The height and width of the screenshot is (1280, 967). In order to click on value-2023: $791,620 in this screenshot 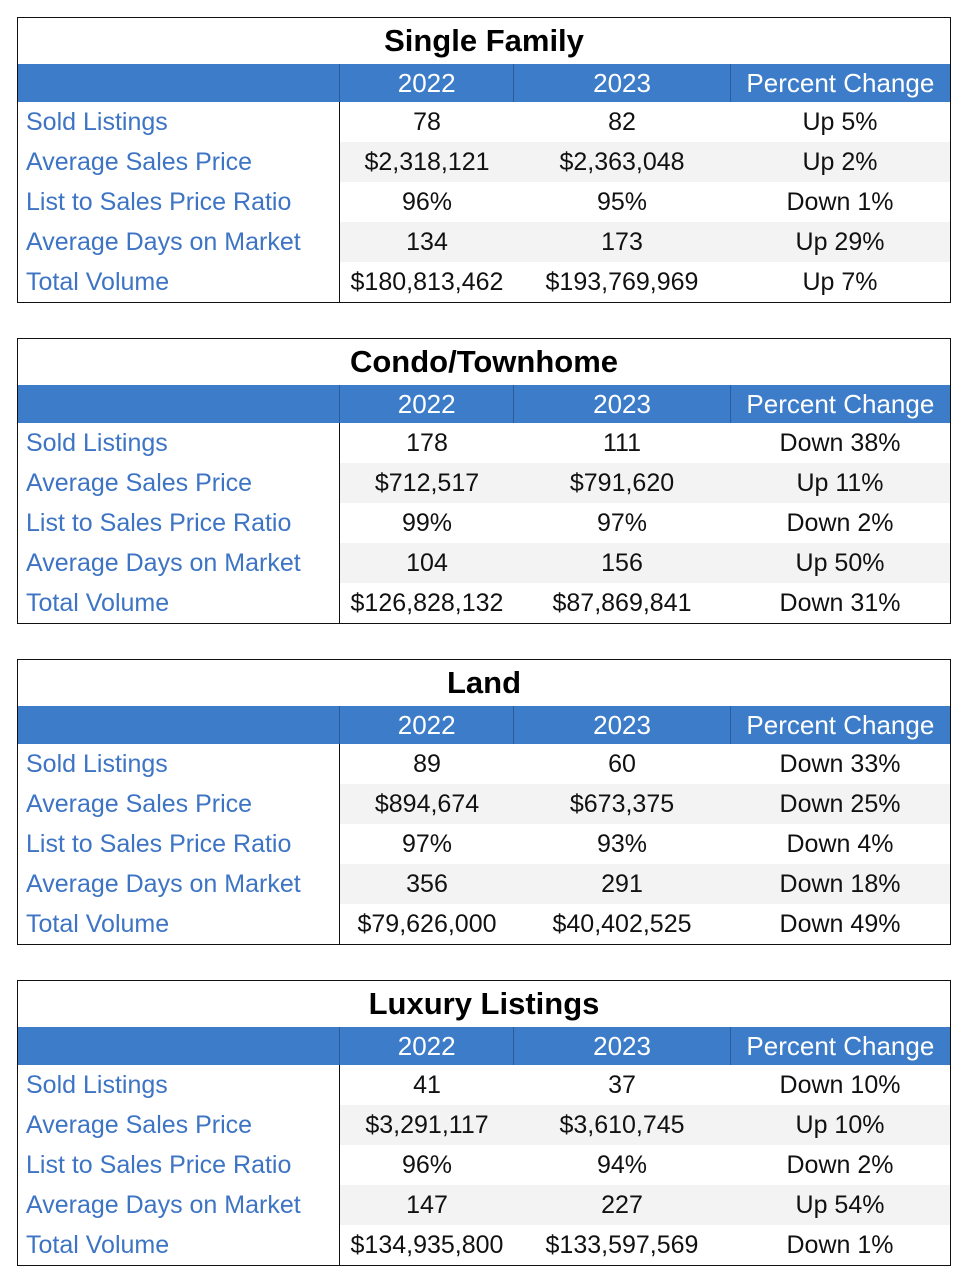, I will do `click(622, 483)`.